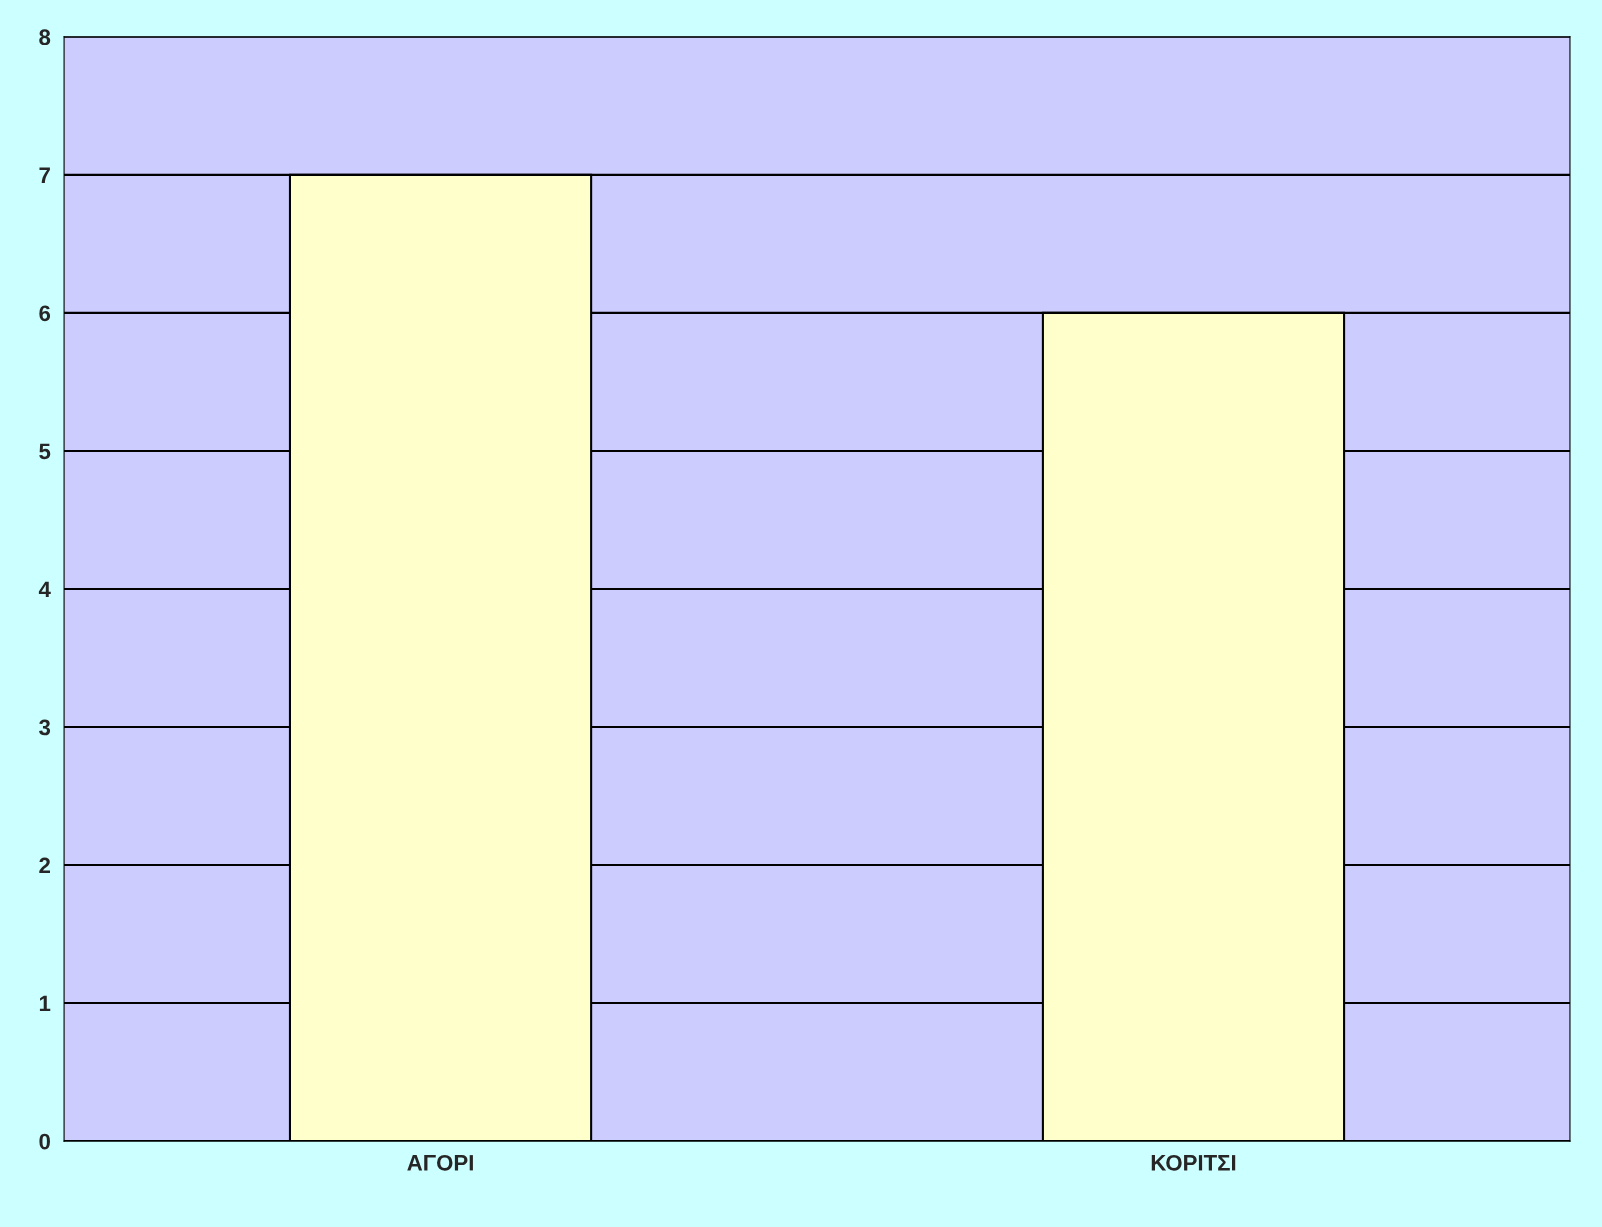 The width and height of the screenshot is (1602, 1227). Describe the element at coordinates (1193, 1162) in the screenshot. I see `x-tick-label: ΚΟΡΙΤΣΙ` at that location.